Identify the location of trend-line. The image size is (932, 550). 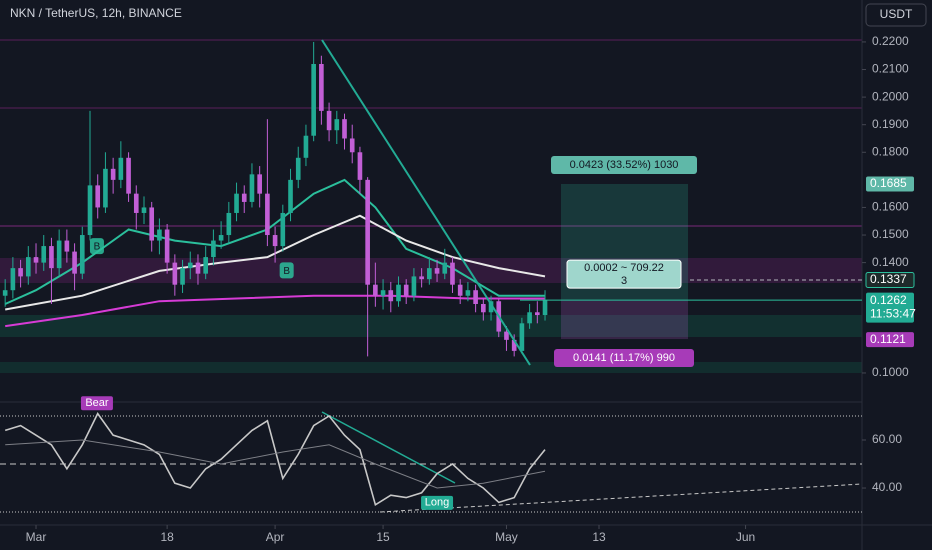
(426, 202).